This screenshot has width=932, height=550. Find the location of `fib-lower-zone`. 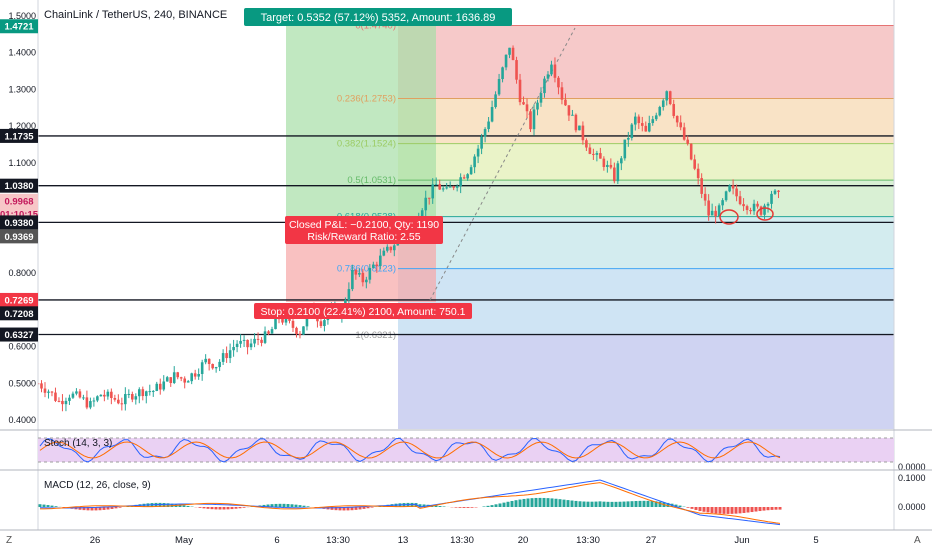

fib-lower-zone is located at coordinates (646, 382).